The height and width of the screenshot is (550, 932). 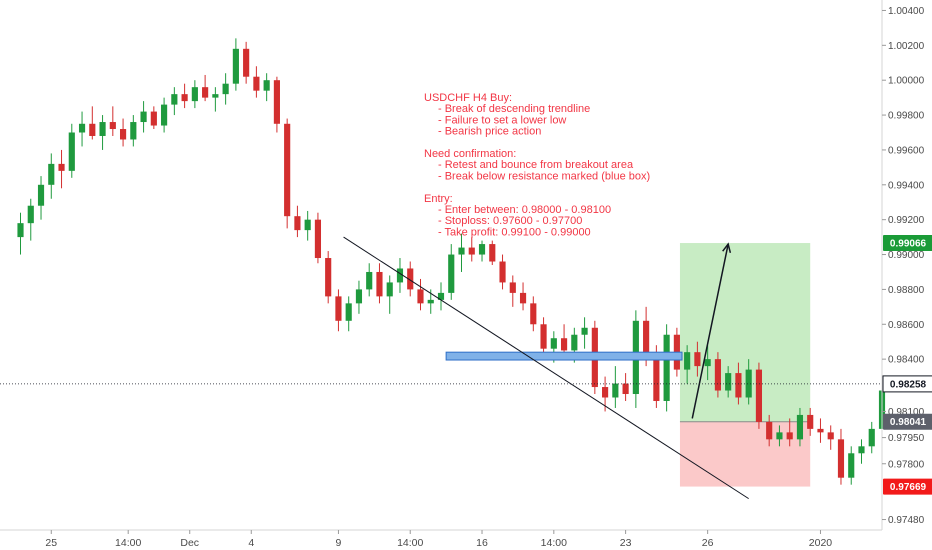 What do you see at coordinates (51, 543) in the screenshot?
I see `time-tick-label: 25` at bounding box center [51, 543].